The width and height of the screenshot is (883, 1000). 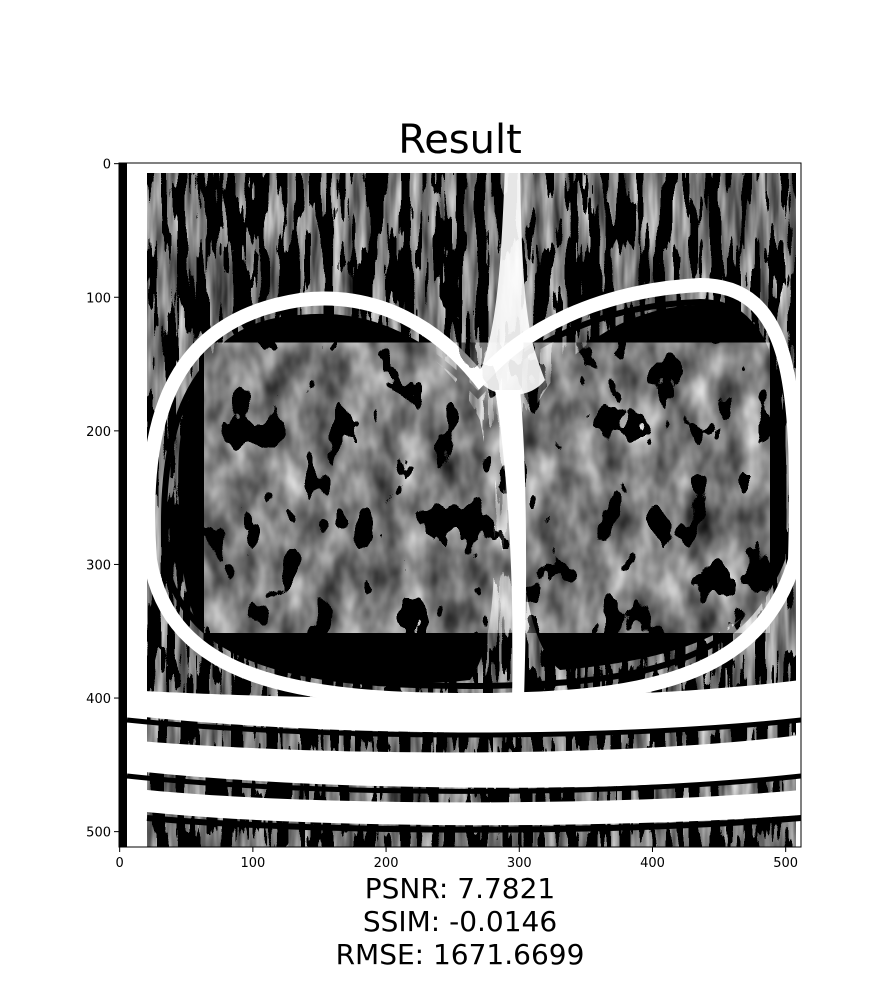 What do you see at coordinates (107, 165) in the screenshot?
I see `y-tick-label: 0` at bounding box center [107, 165].